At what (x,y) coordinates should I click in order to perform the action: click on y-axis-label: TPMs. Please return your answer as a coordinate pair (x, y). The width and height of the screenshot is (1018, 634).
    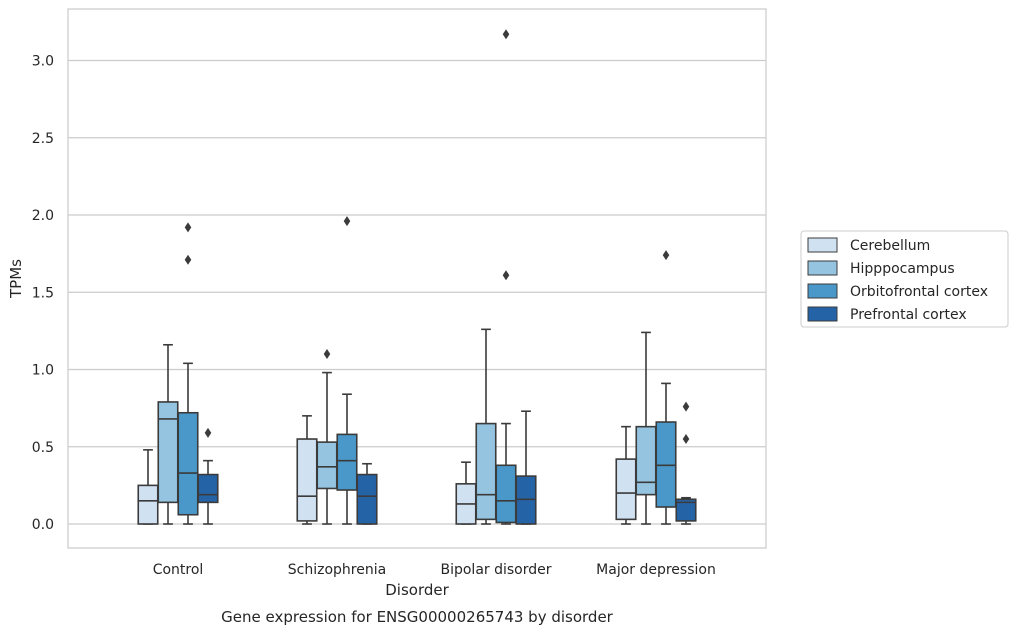
    Looking at the image, I should click on (16, 279).